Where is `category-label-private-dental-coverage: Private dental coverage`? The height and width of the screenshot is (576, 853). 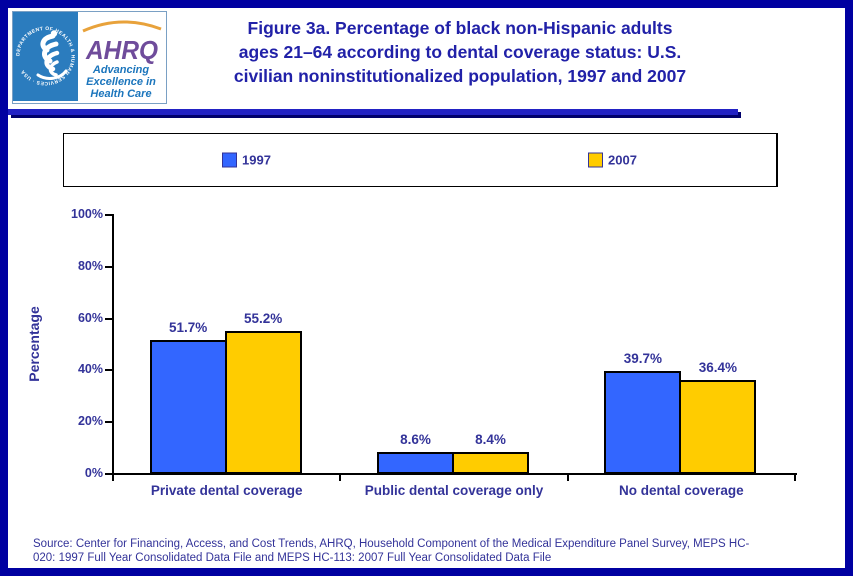 category-label-private-dental-coverage: Private dental coverage is located at coordinates (226, 490).